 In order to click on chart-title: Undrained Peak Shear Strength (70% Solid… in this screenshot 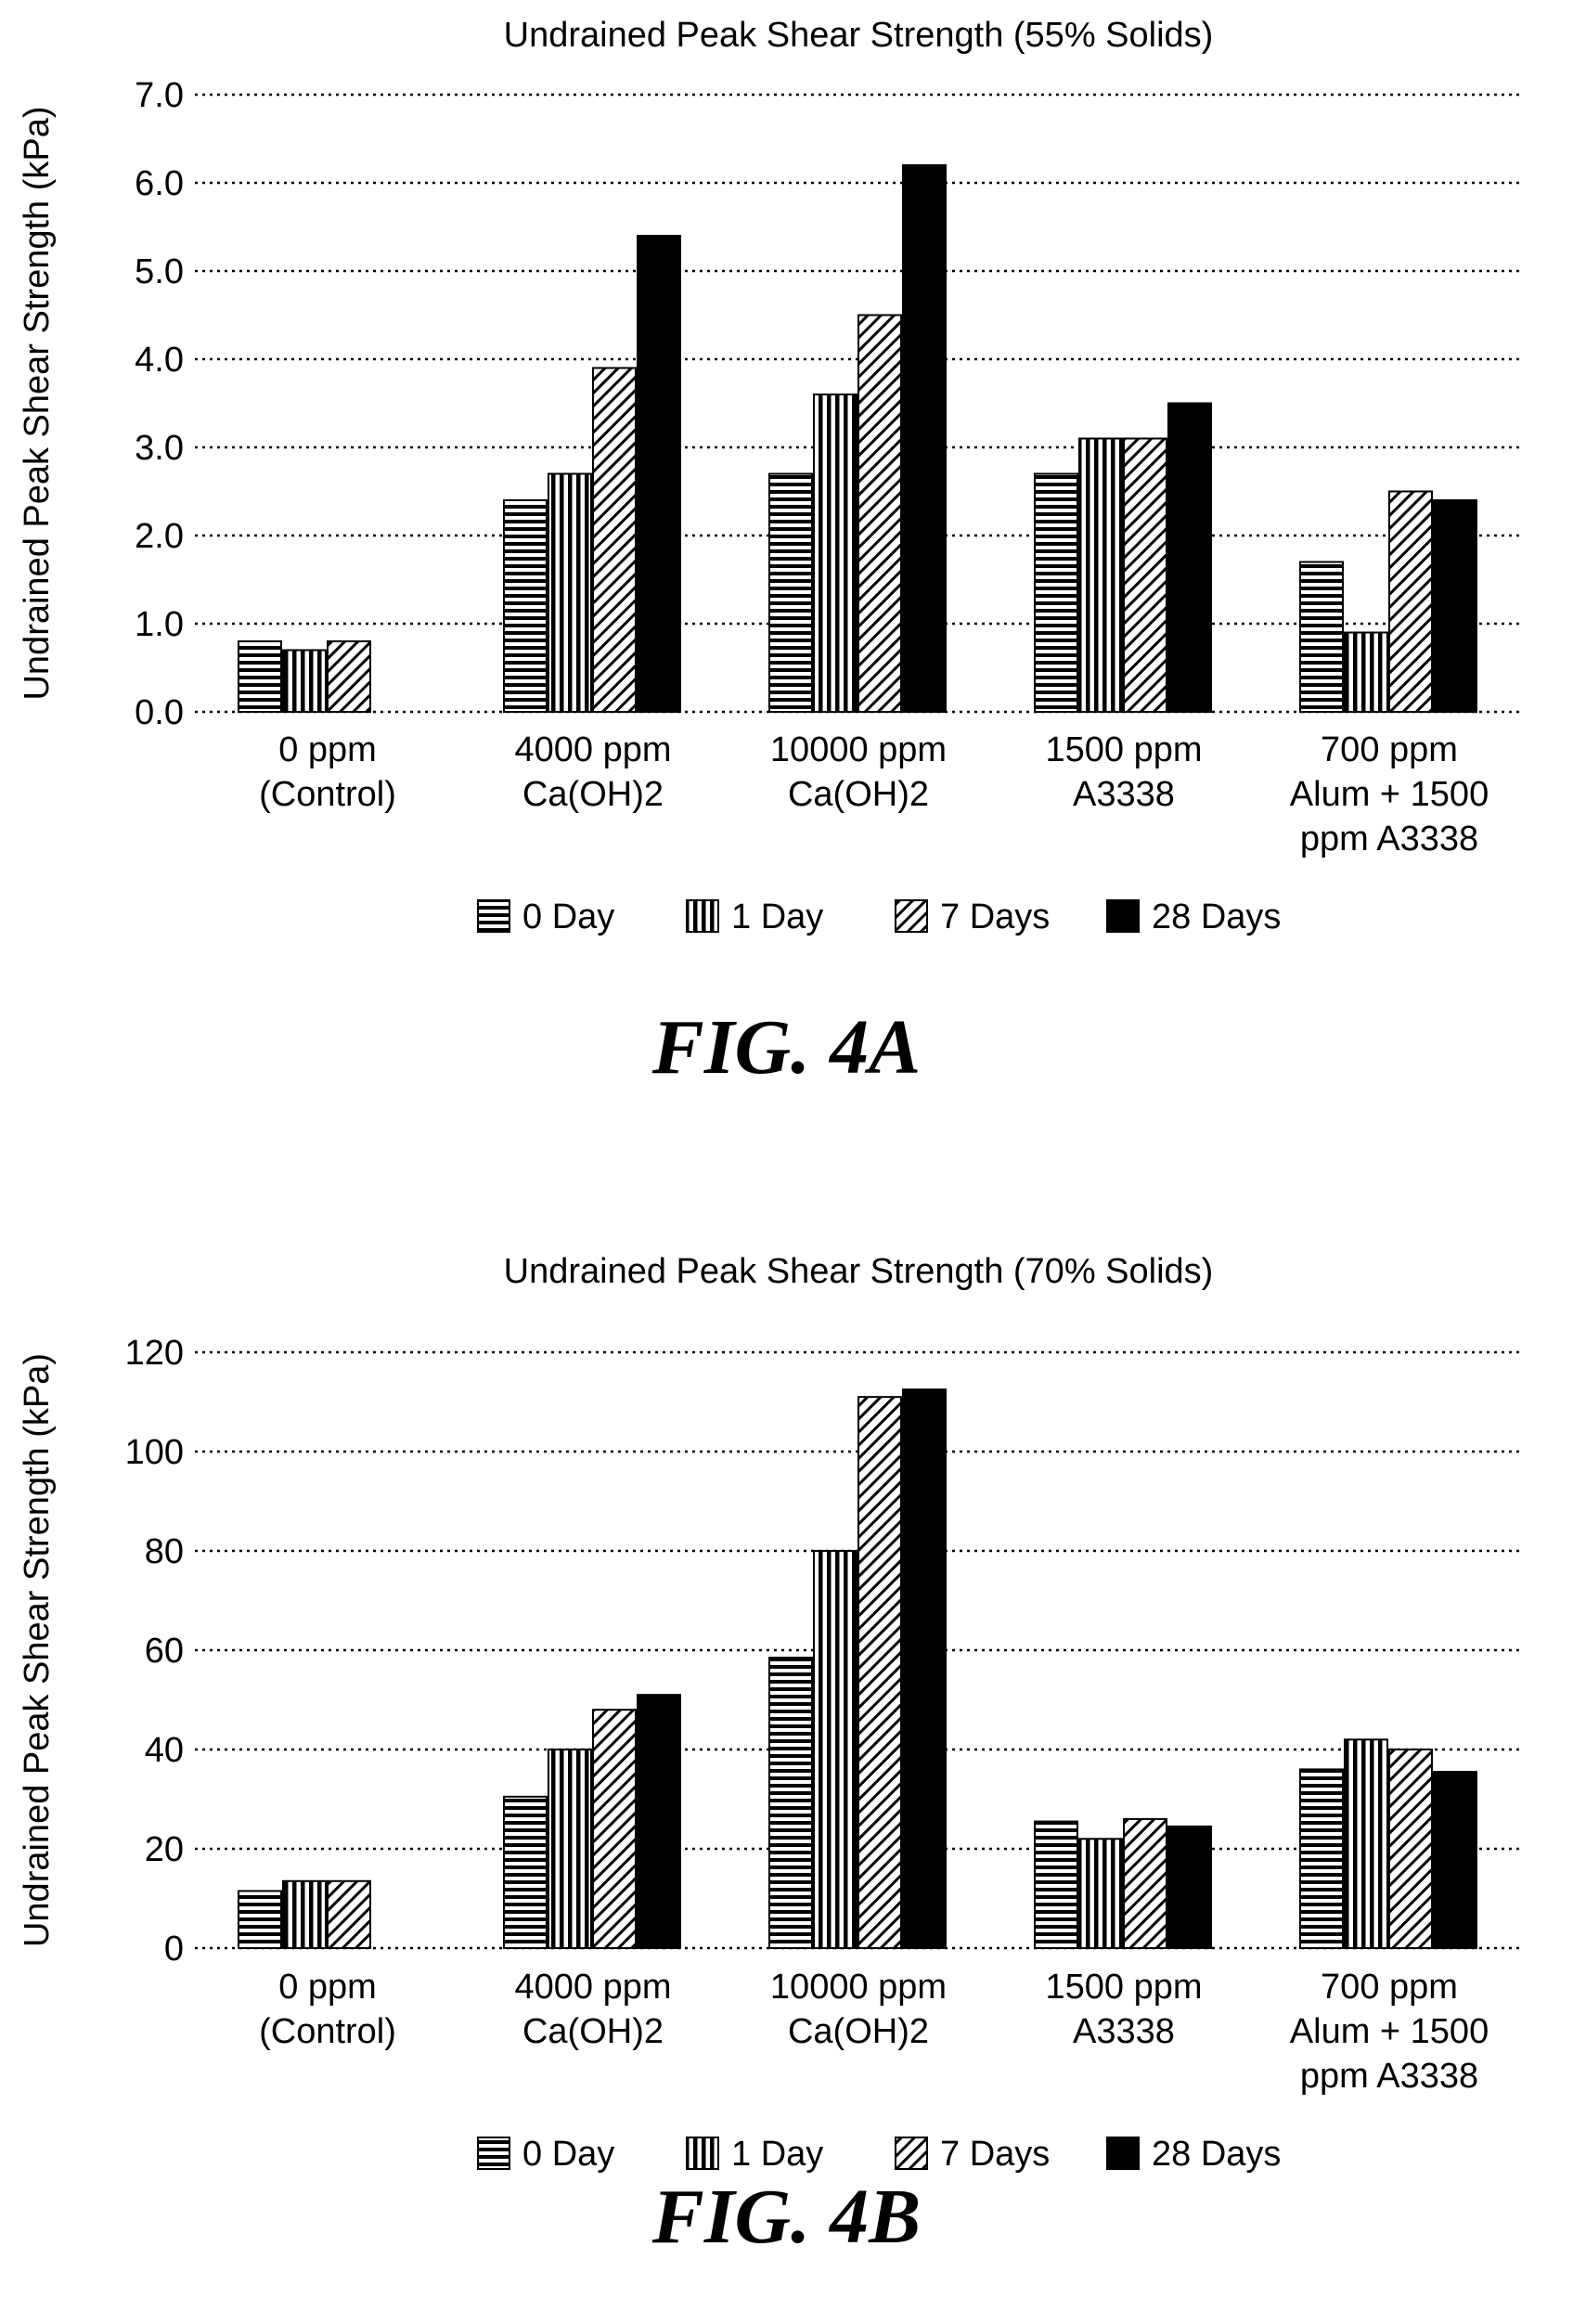, I will do `click(859, 1271)`.